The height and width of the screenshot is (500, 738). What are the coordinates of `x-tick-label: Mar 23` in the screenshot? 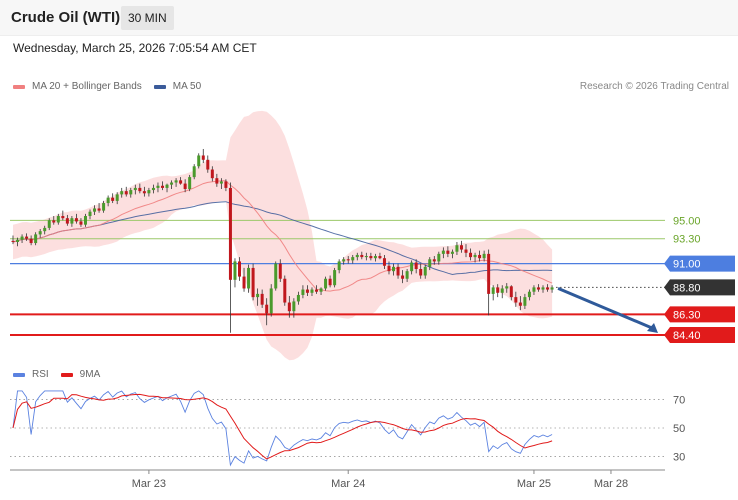 It's located at (149, 484).